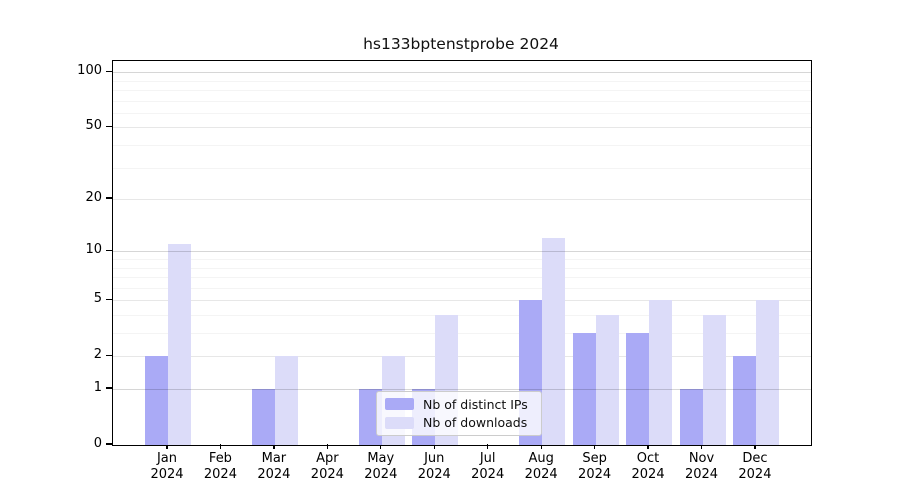 The height and width of the screenshot is (500, 900). Describe the element at coordinates (97, 443) in the screenshot. I see `y-tick-label: 0` at that location.